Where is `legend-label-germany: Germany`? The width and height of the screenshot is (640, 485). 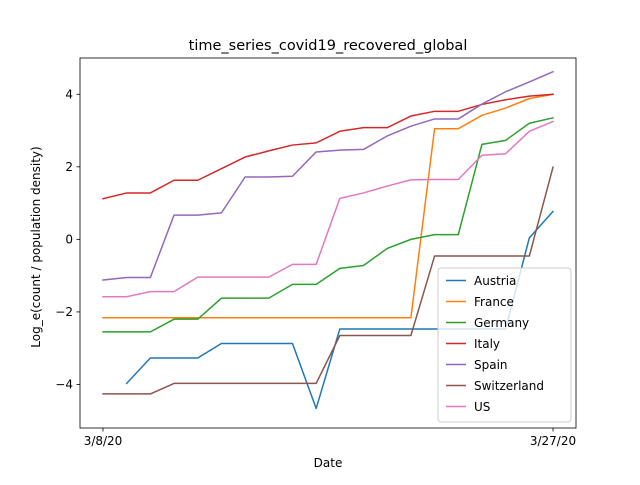
legend-label-germany: Germany is located at coordinates (501, 323).